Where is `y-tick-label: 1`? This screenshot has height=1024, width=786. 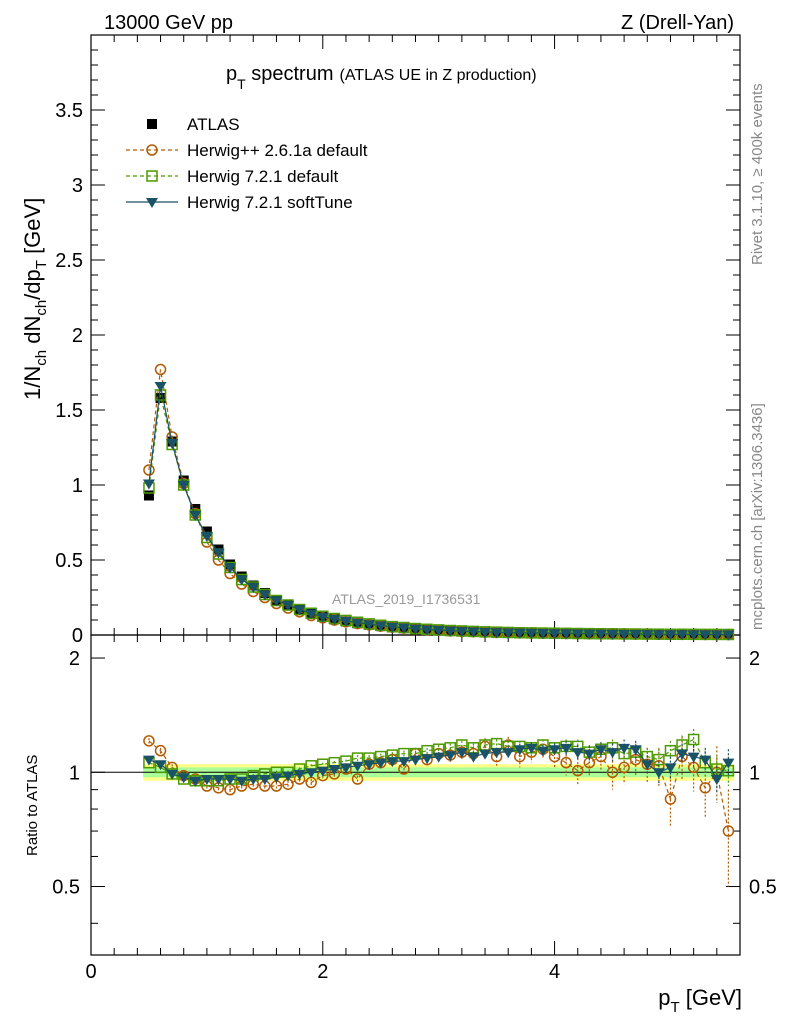
y-tick-label: 1 is located at coordinates (77, 486).